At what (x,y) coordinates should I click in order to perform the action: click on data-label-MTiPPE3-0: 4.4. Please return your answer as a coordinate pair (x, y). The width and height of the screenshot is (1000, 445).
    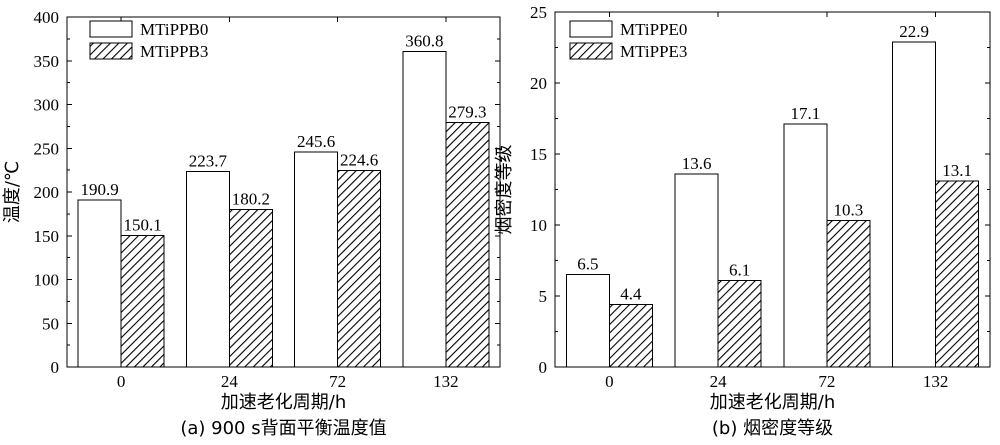
    Looking at the image, I should click on (631, 294).